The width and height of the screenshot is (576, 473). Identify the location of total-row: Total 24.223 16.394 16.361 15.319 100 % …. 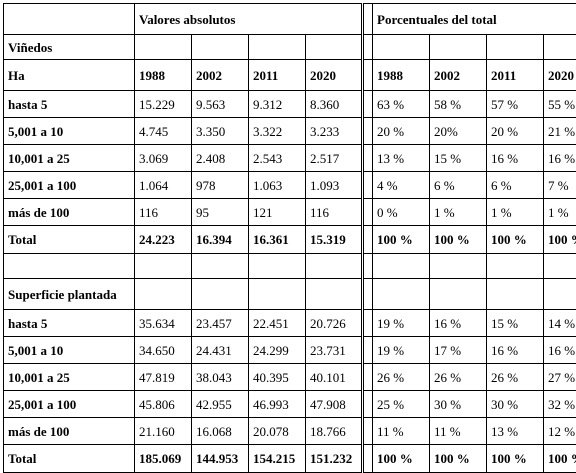
(290, 240).